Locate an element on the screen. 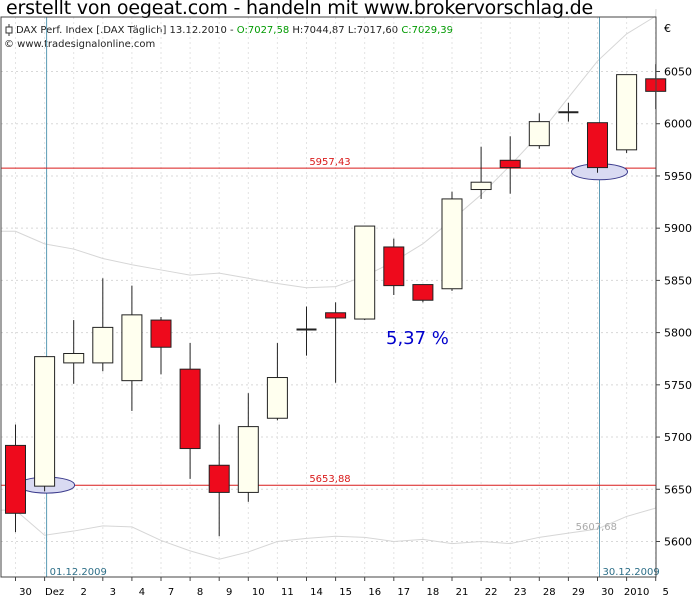 The image size is (700, 600). header-high: H:7044,87 is located at coordinates (318, 30).